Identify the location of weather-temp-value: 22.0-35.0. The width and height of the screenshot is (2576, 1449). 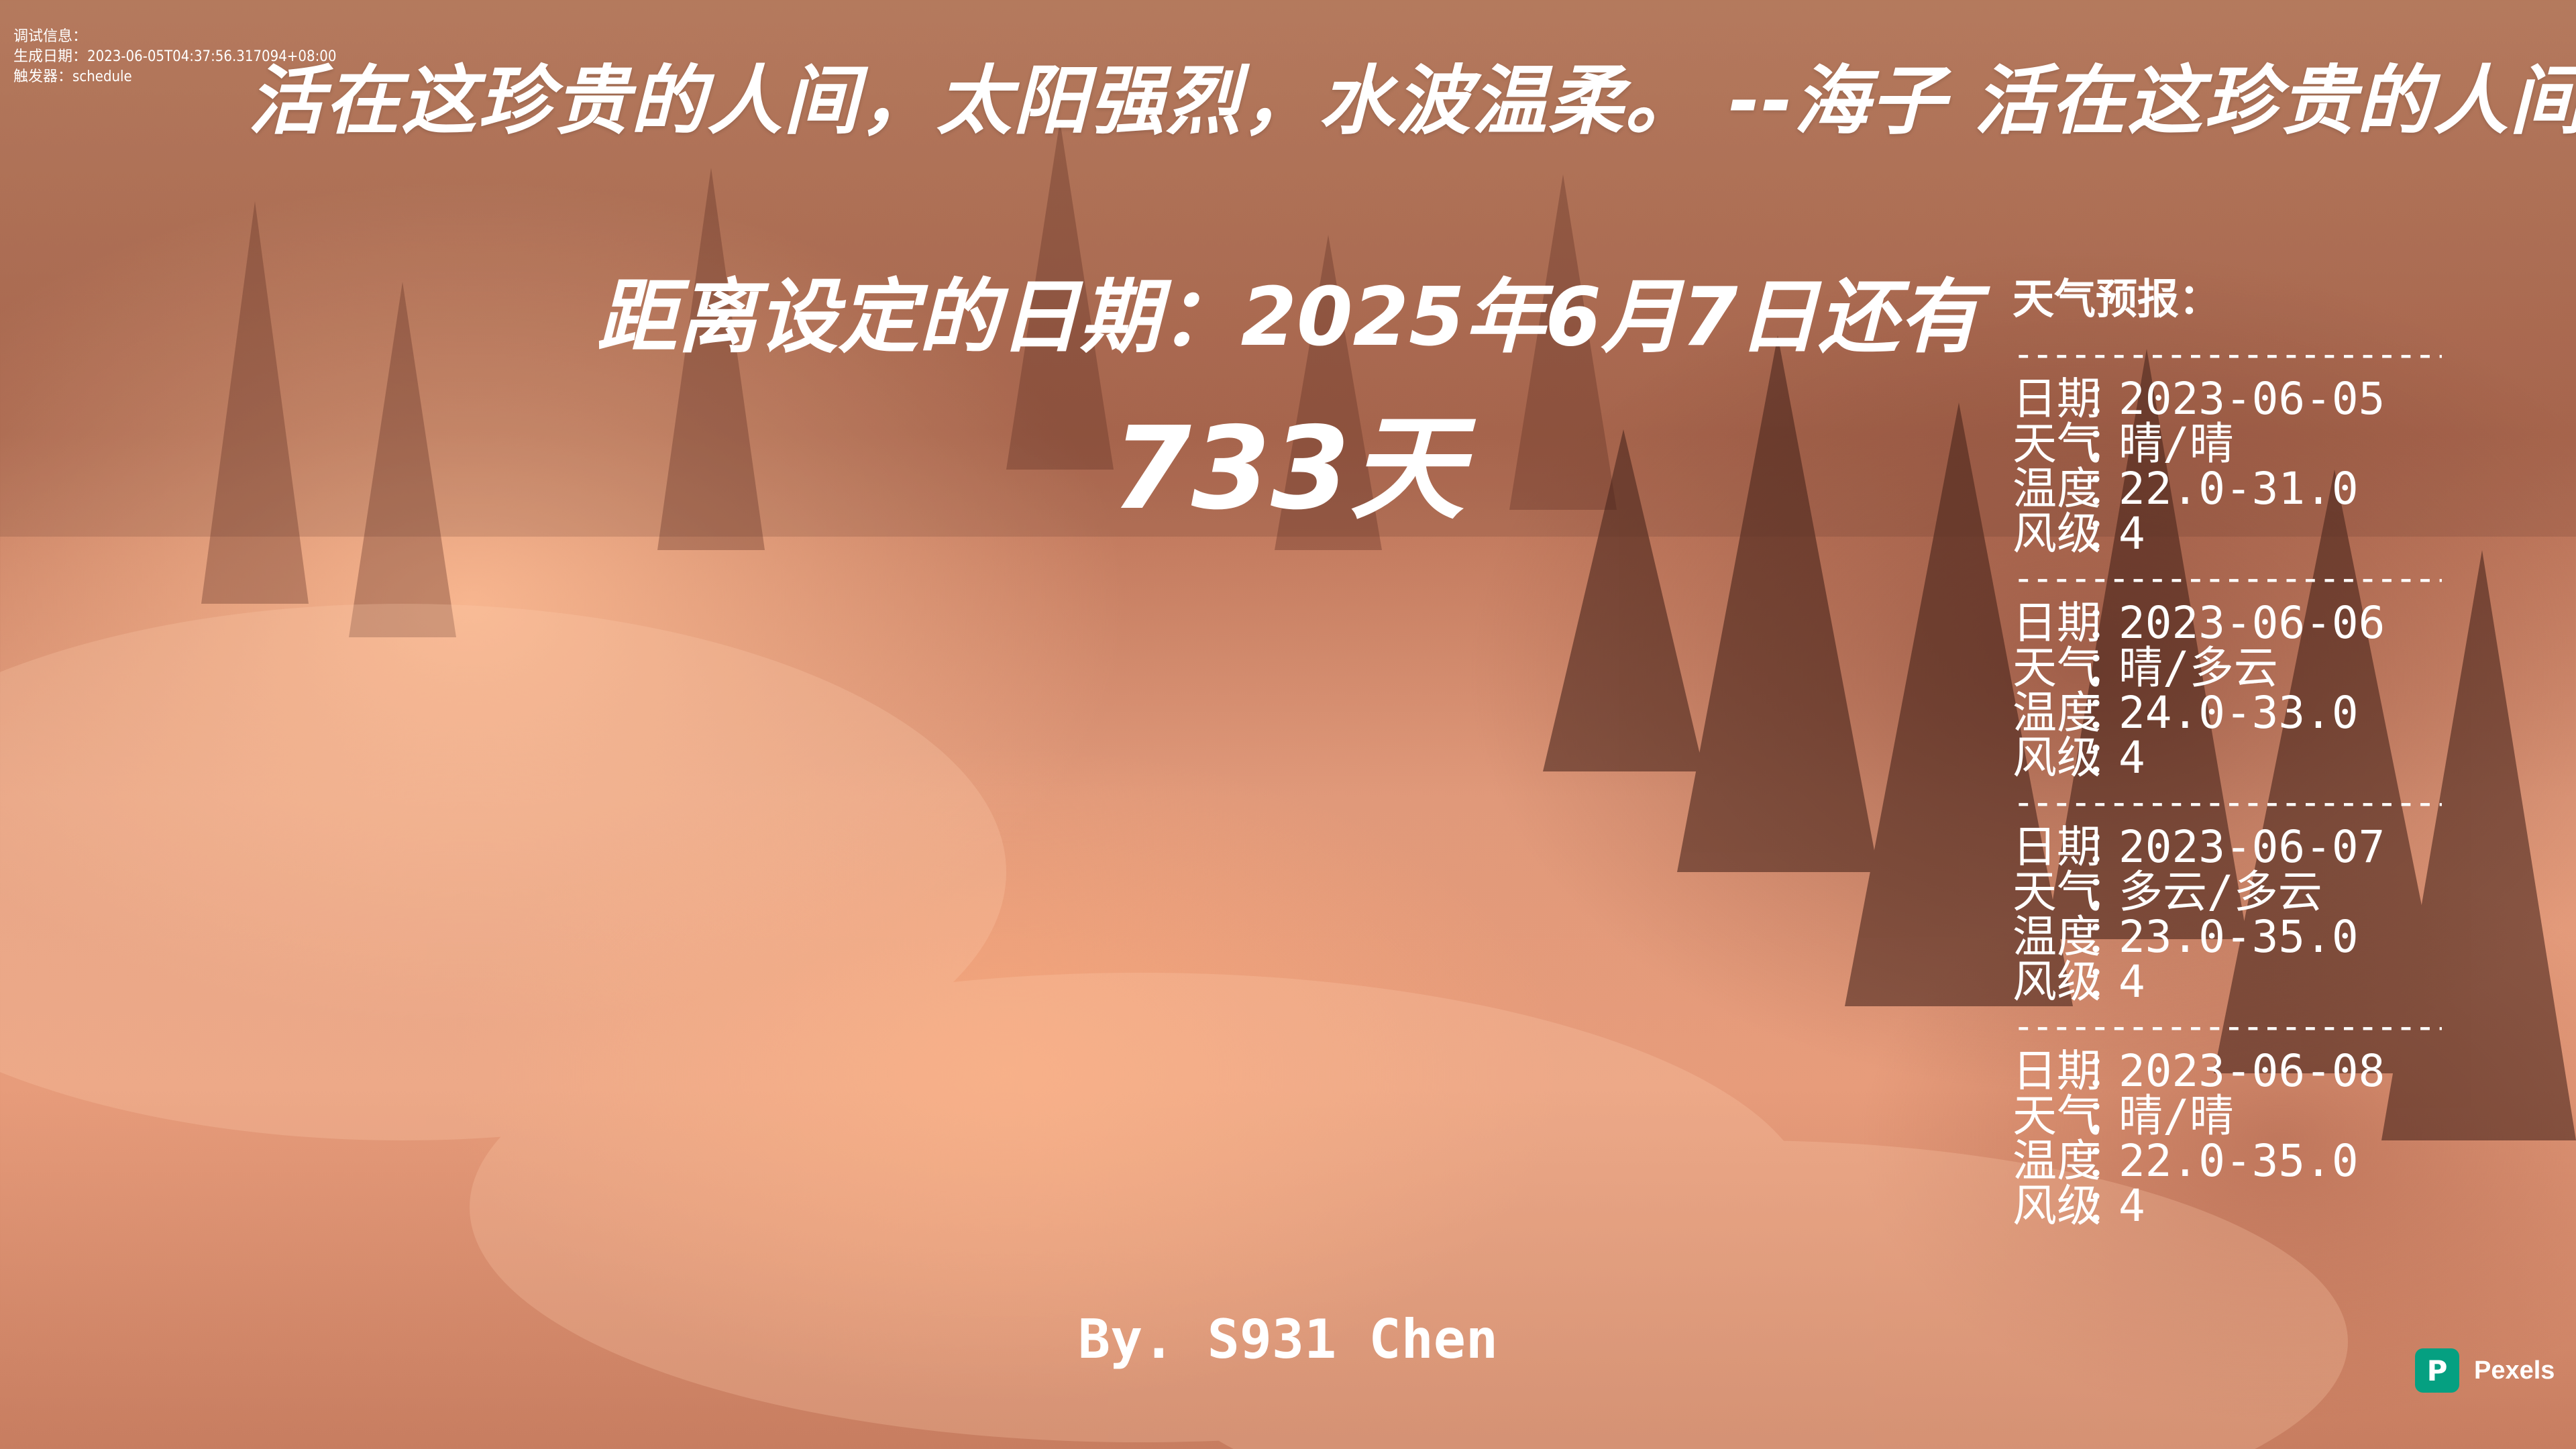
(2238, 1161).